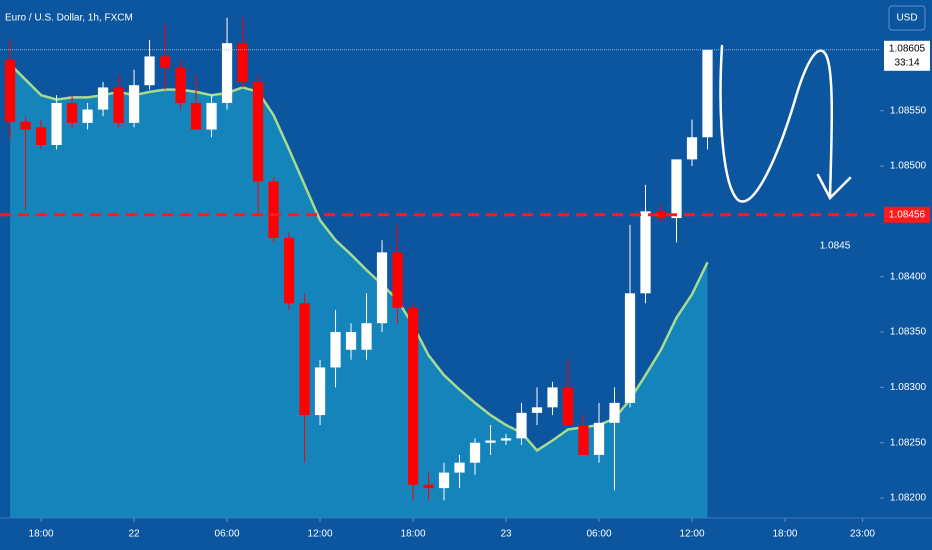 This screenshot has width=932, height=550. Describe the element at coordinates (69, 18) in the screenshot. I see `chart-title: Euro / U.S. Dollar, 1h, FXCM` at that location.